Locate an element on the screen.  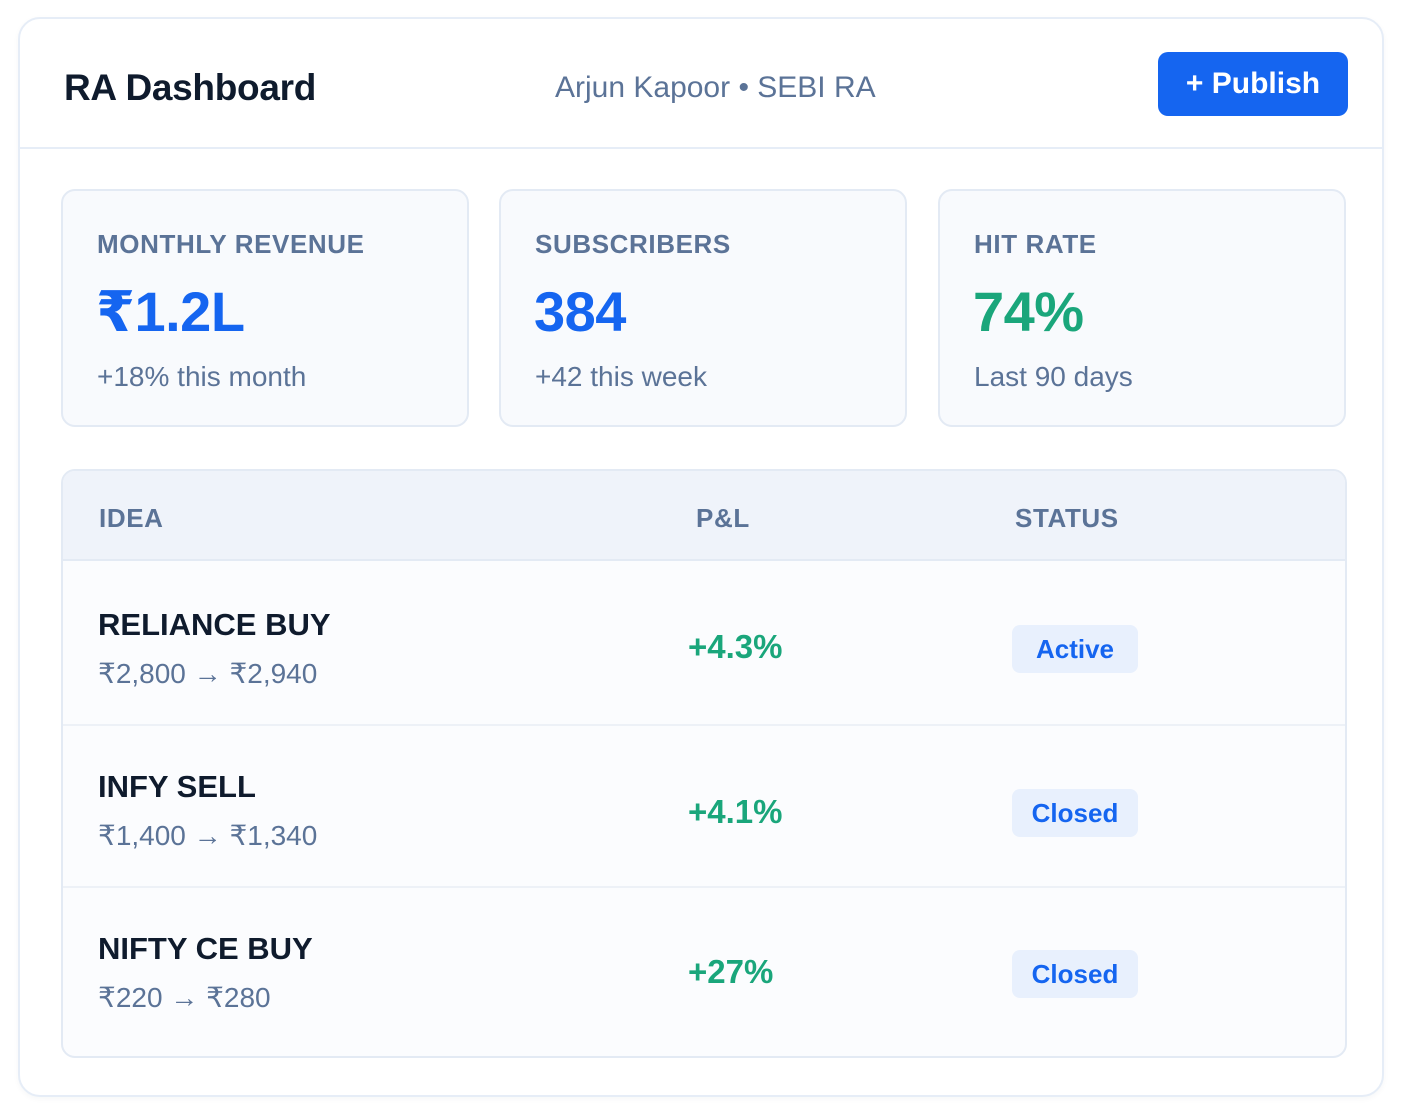
table-header: IDEA P&L STATUS is located at coordinates (704, 516).